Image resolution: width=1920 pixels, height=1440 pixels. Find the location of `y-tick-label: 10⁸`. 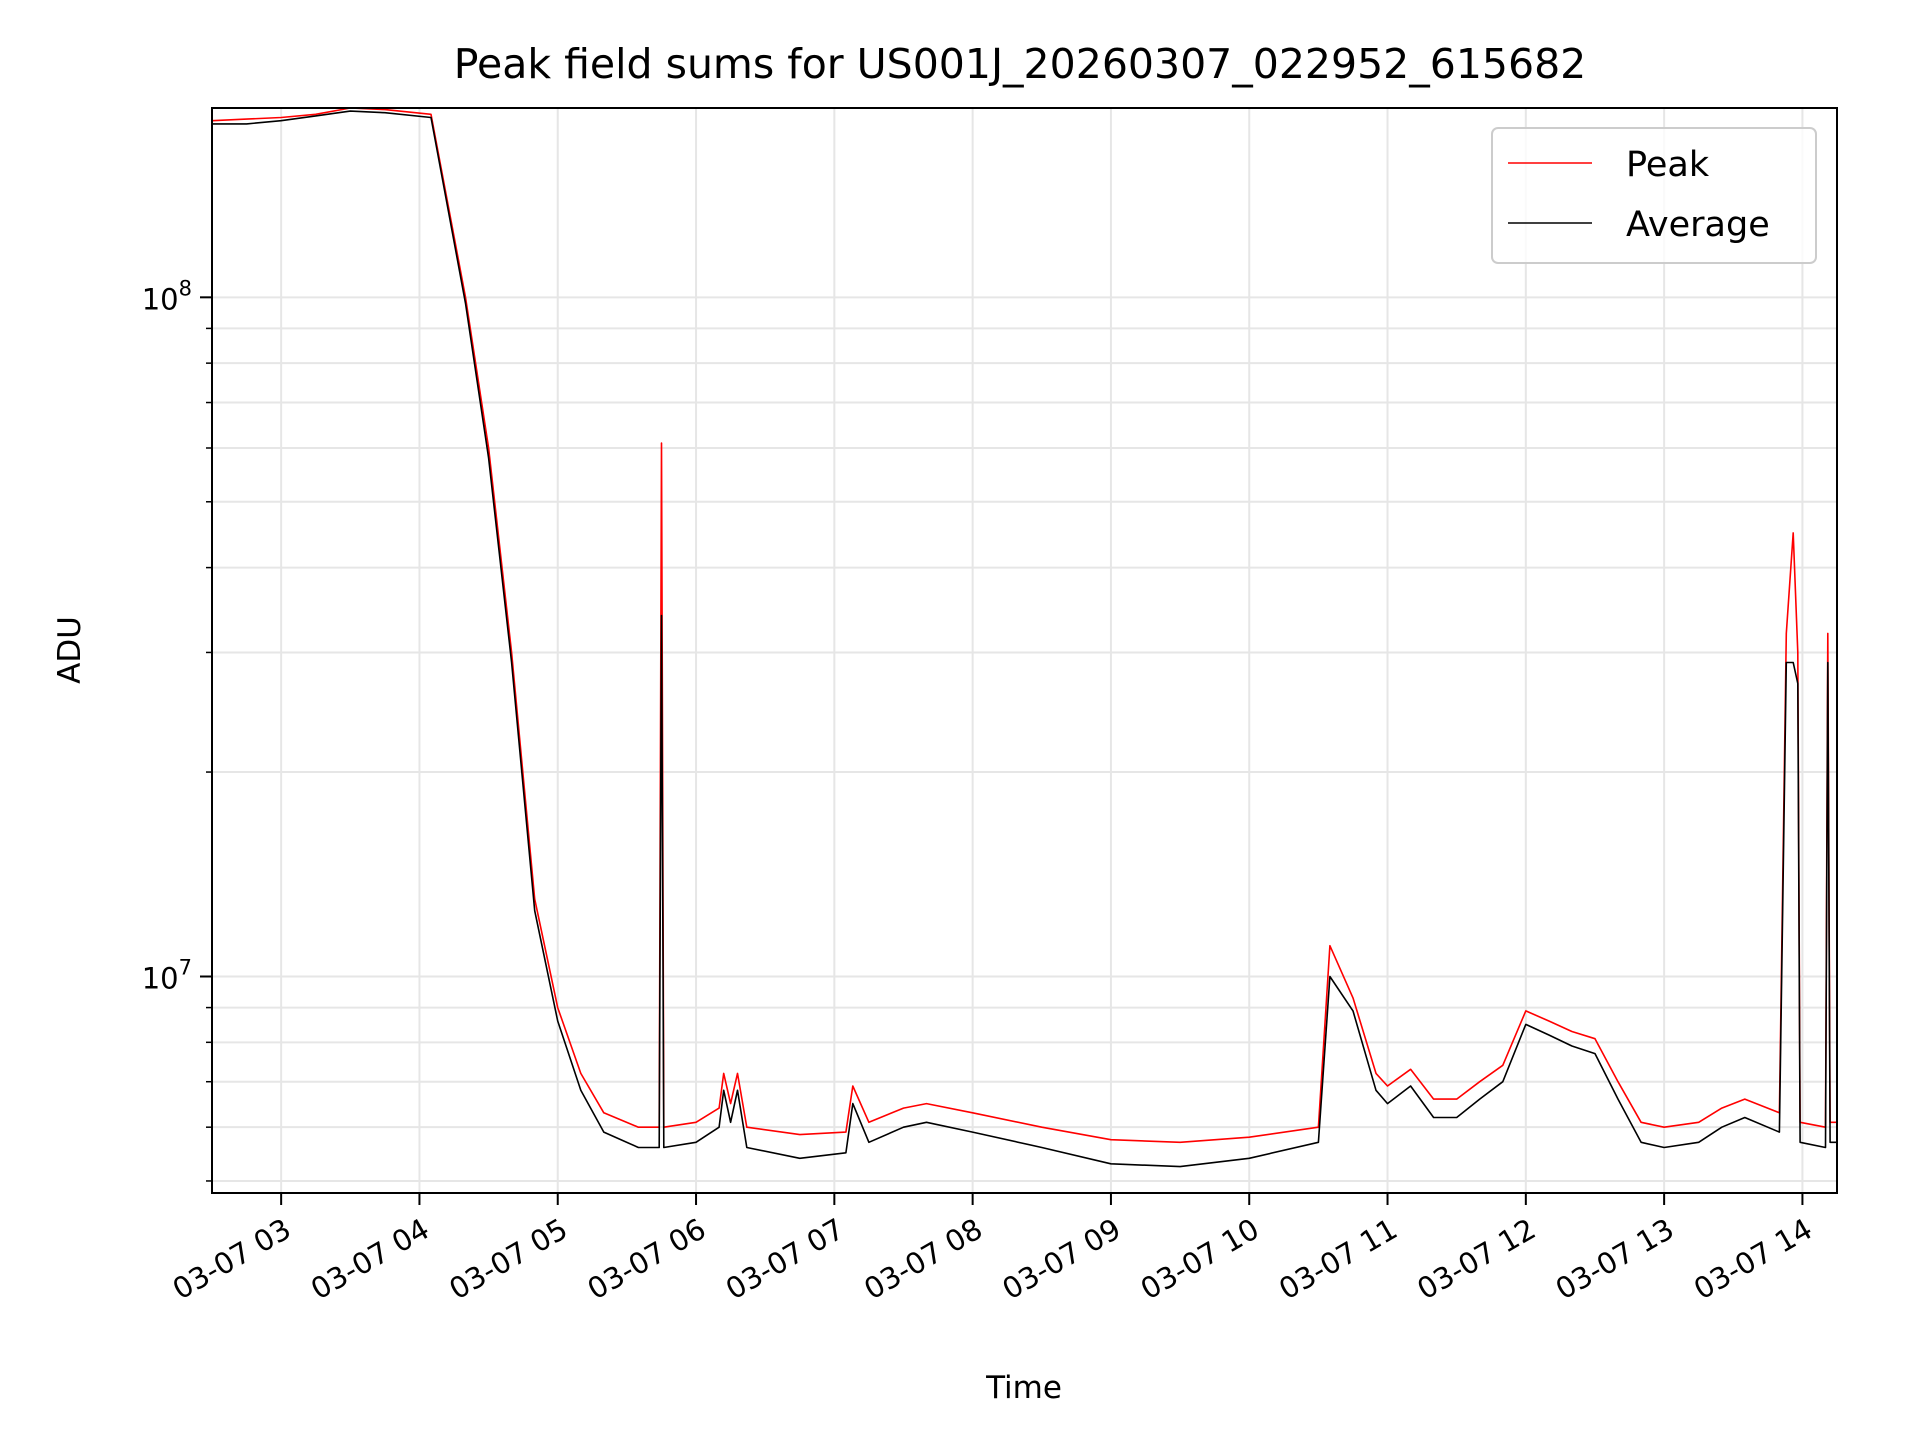

y-tick-label: 10⁸ is located at coordinates (167, 296).